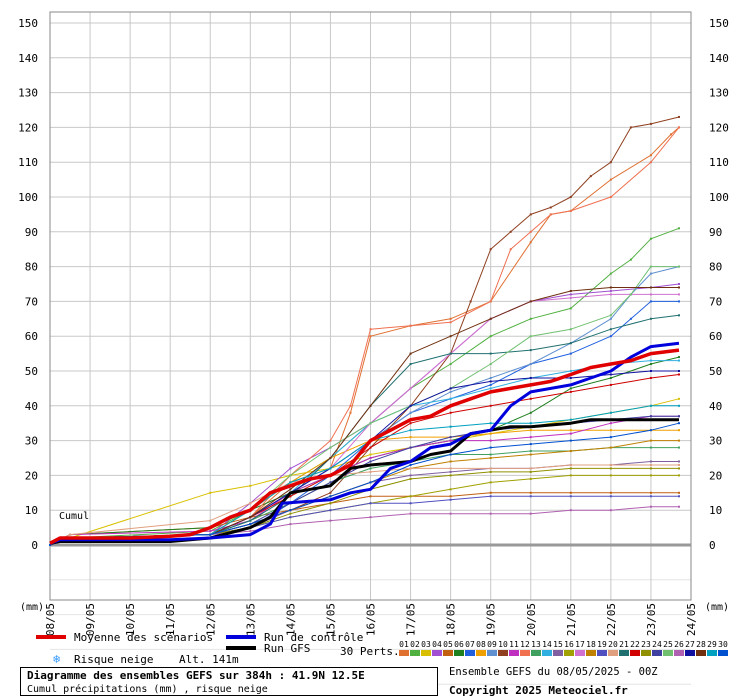 The width and height of the screenshot is (740, 700). Describe the element at coordinates (712, 545) in the screenshot. I see `y-tick-label-right: 0` at that location.